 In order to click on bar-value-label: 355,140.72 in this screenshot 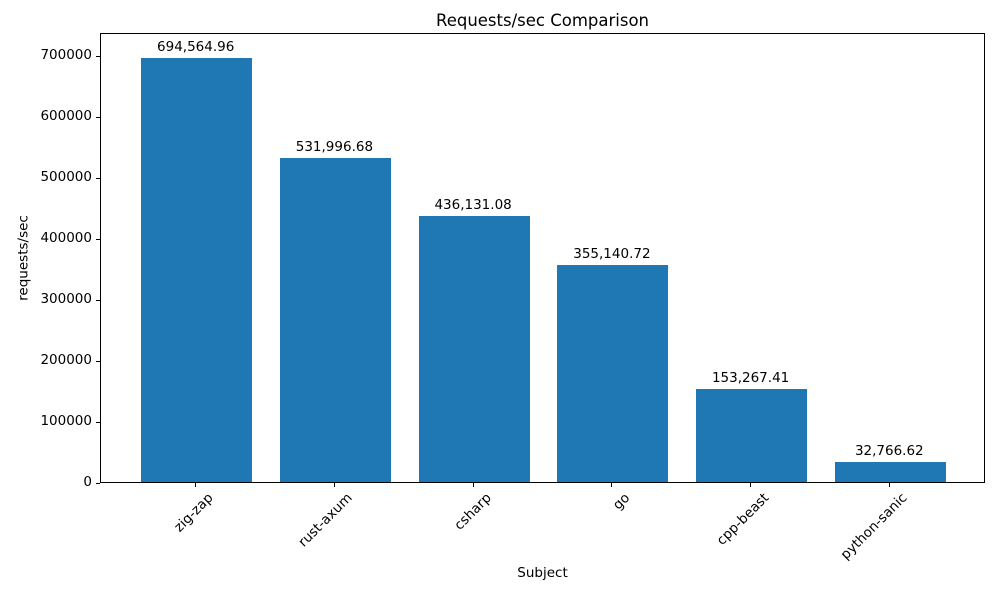, I will do `click(612, 254)`.